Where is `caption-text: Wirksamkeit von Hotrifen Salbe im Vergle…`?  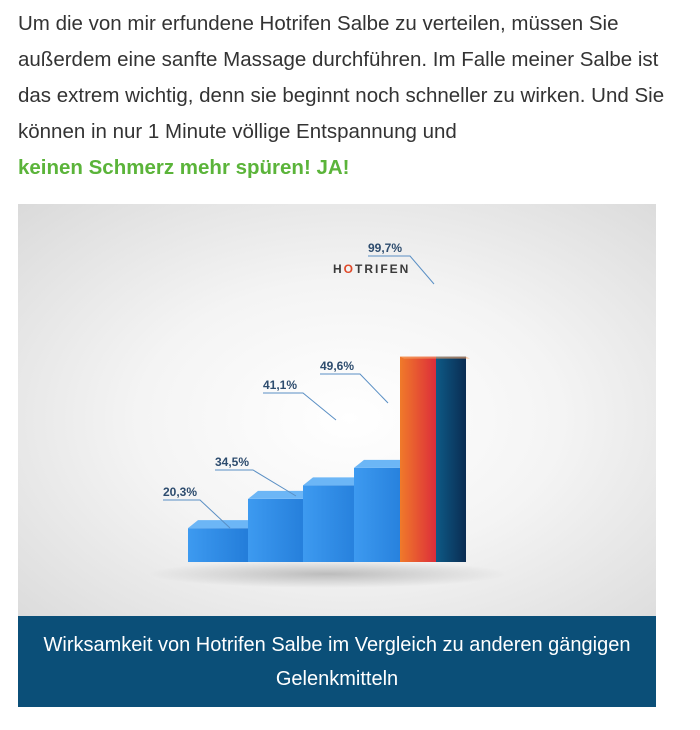 caption-text: Wirksamkeit von Hotrifen Salbe im Vergle… is located at coordinates (337, 661).